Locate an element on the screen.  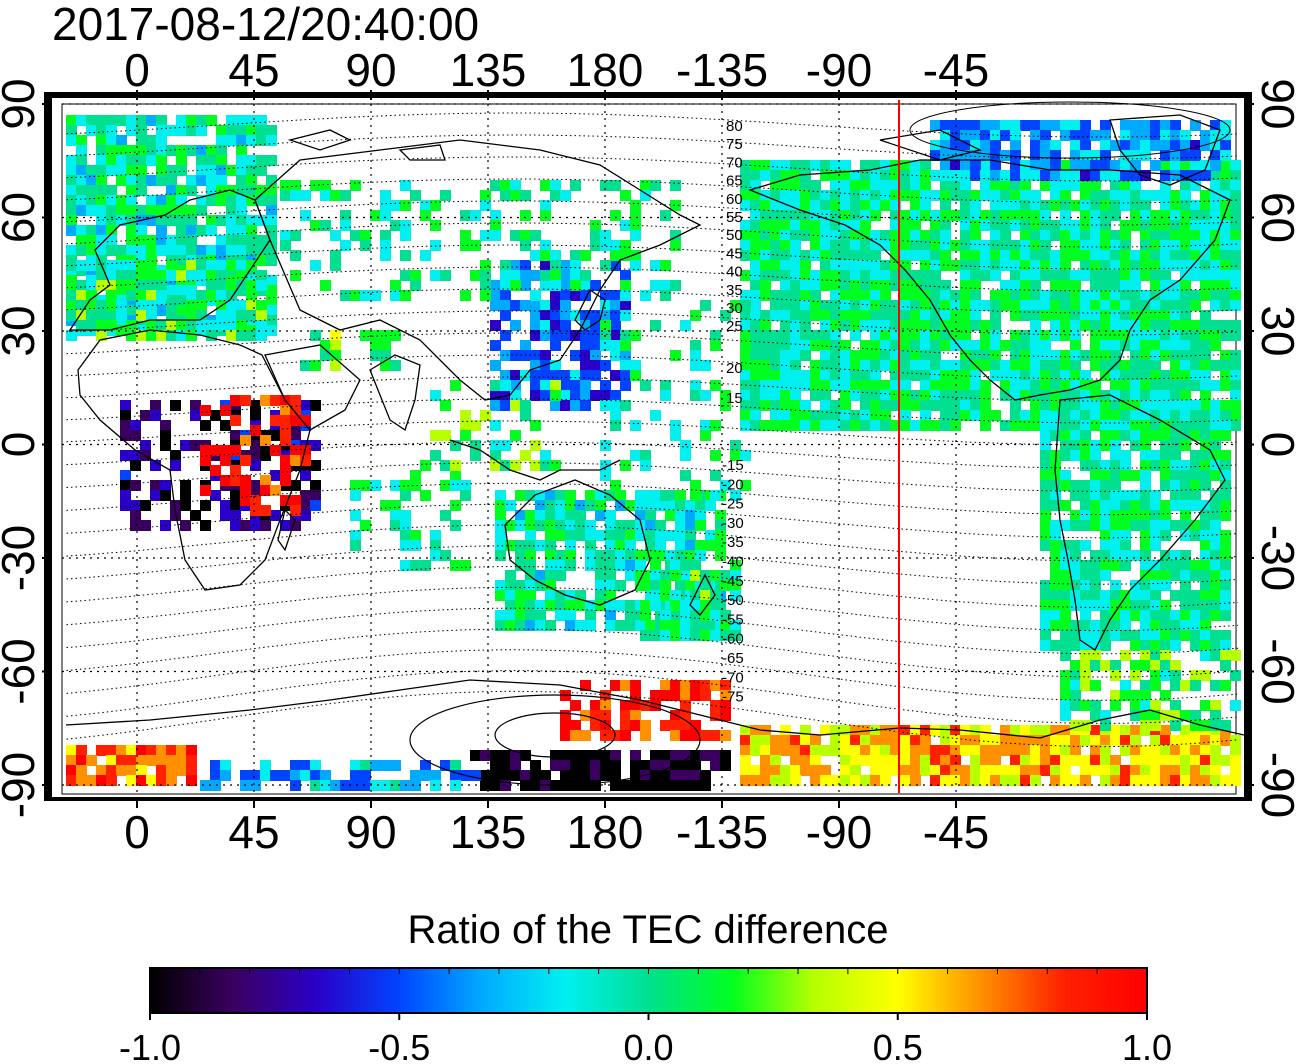
top-lon-label: -45 is located at coordinates (956, 70).